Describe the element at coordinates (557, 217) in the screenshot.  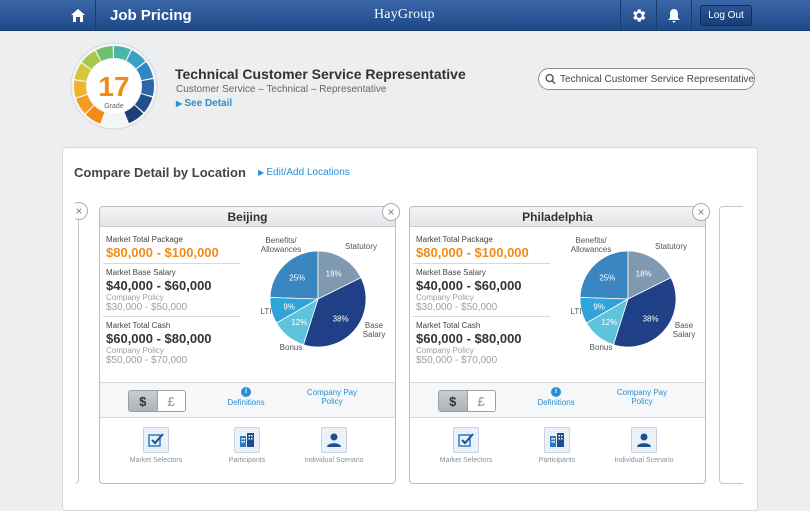
I see `location-name: Philadelphia` at that location.